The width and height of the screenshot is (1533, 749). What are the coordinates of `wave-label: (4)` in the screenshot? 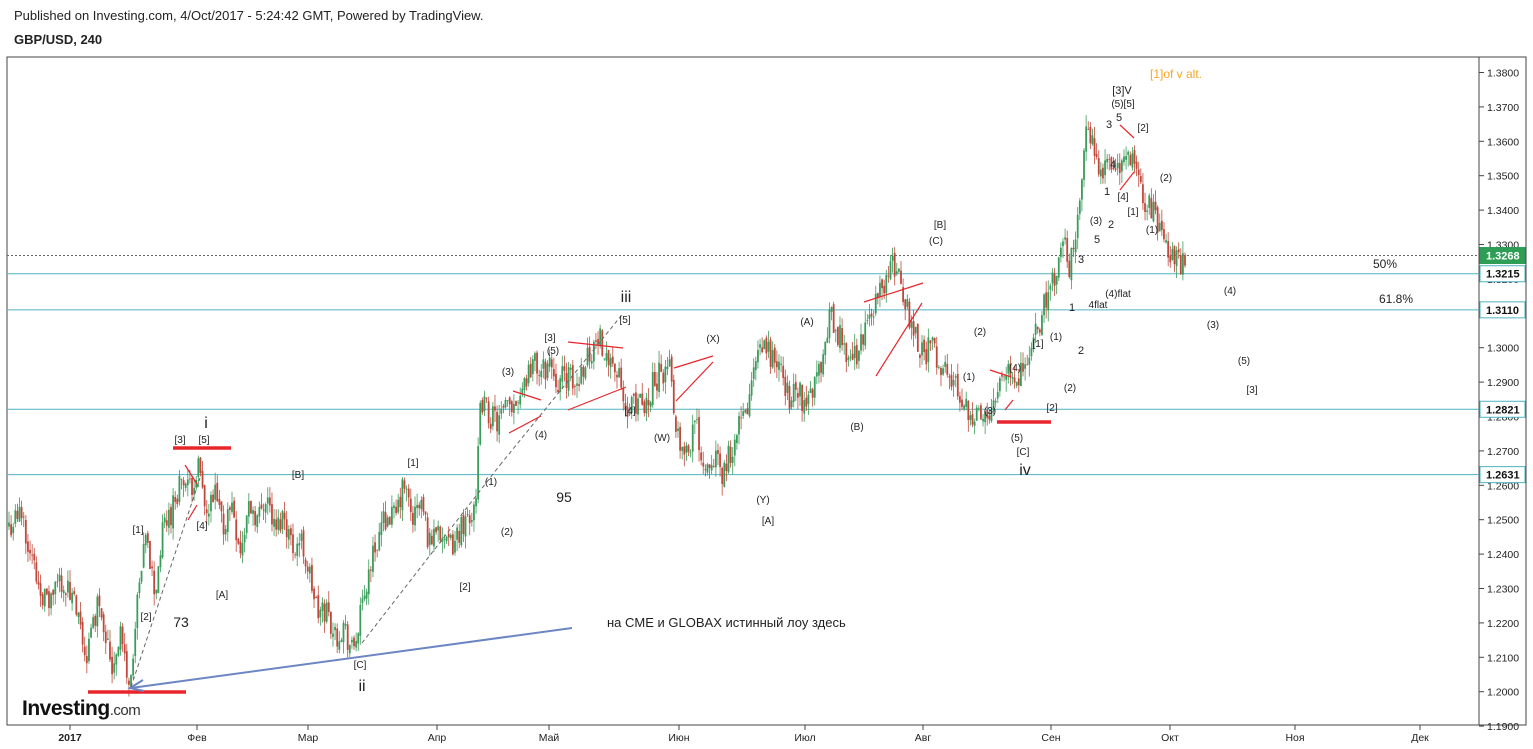 It's located at (1230, 291).